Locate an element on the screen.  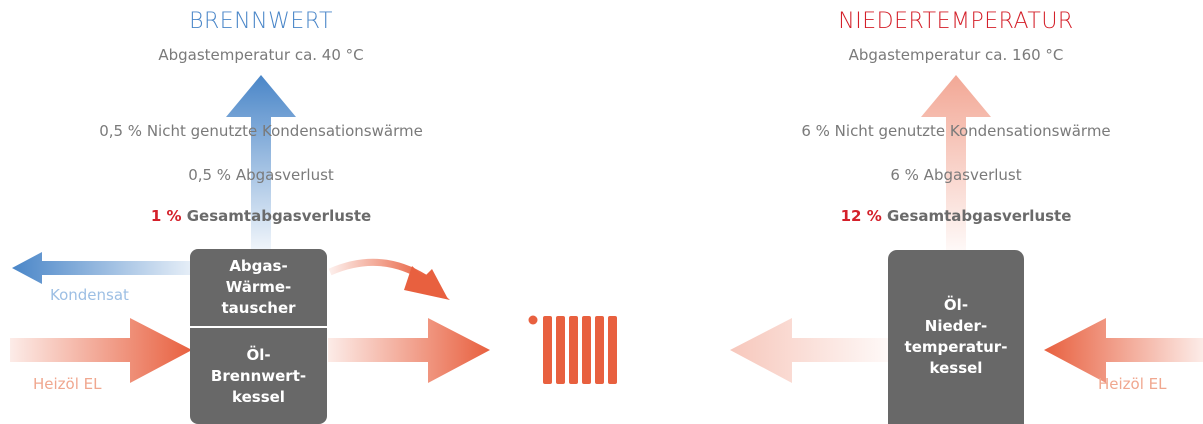
condensing-boiler-line-2: Brennwert- is located at coordinates (258, 375).